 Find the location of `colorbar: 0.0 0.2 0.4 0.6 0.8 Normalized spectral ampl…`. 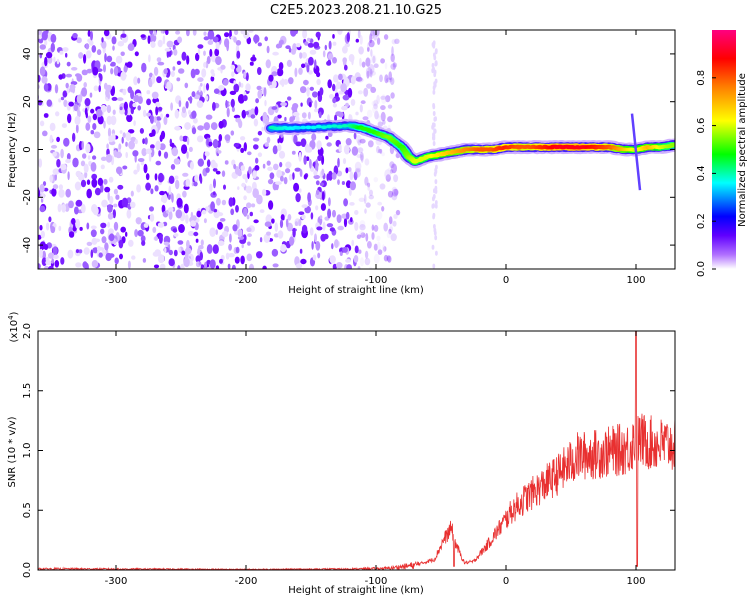

colorbar: 0.0 0.2 0.4 0.6 0.8 Normalized spectral ampl… is located at coordinates (722, 153).